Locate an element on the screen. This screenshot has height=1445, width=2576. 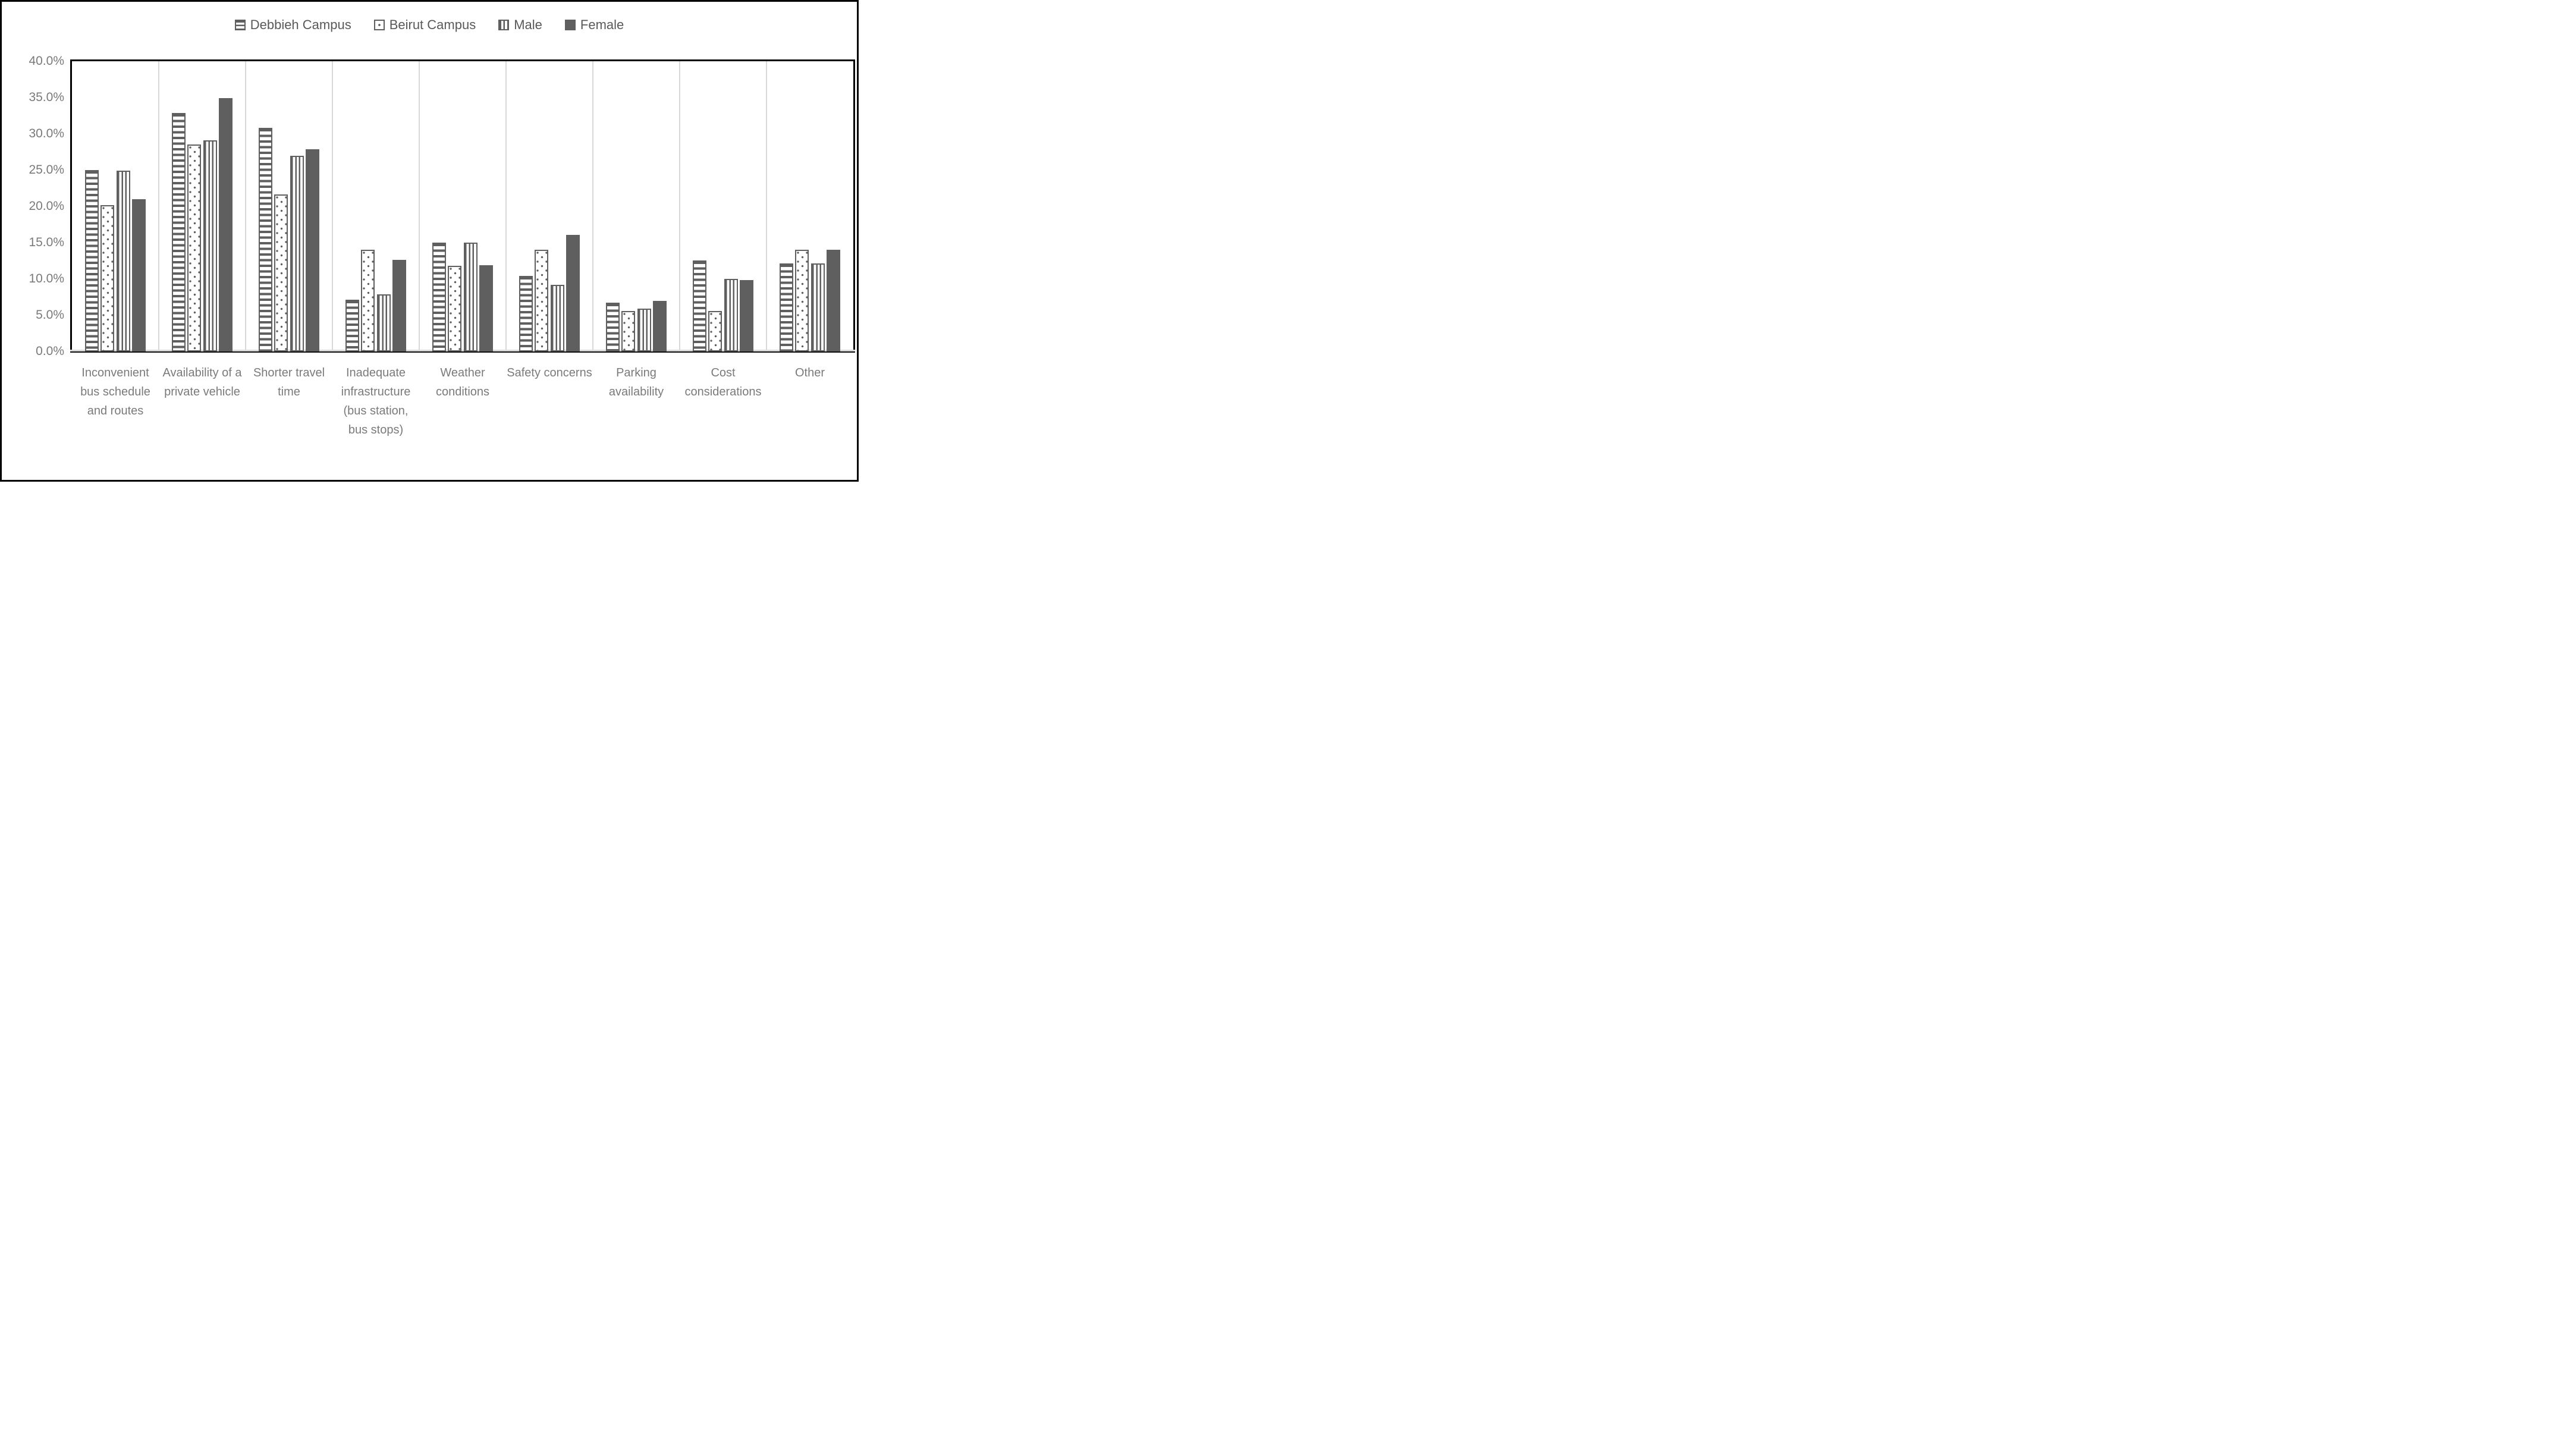
legend-item-beirut-campus: Beirut Campus is located at coordinates (424, 25).